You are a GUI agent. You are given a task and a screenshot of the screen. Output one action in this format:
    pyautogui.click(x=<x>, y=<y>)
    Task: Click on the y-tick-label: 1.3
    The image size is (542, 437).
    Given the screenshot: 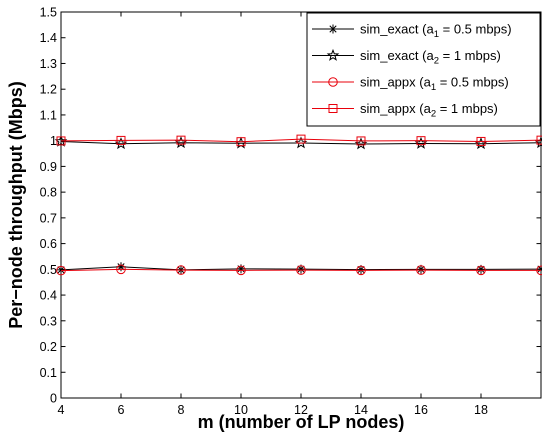 What is the action you would take?
    pyautogui.click(x=48, y=64)
    